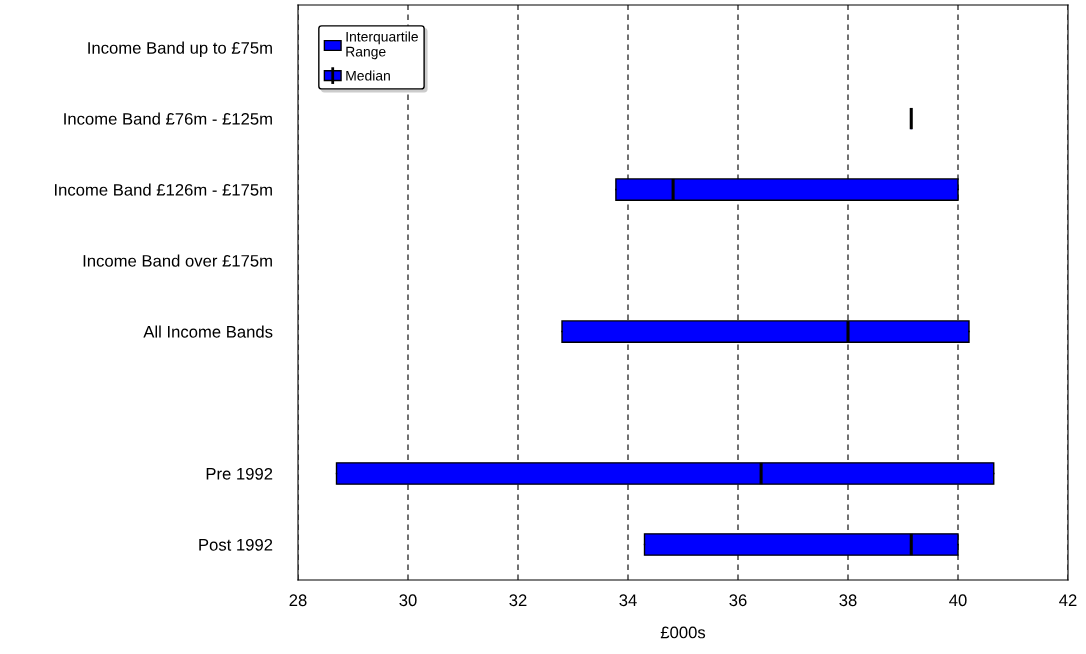 This screenshot has height=654, width=1086. What do you see at coordinates (628, 600) in the screenshot?
I see `x-tick-label: 34` at bounding box center [628, 600].